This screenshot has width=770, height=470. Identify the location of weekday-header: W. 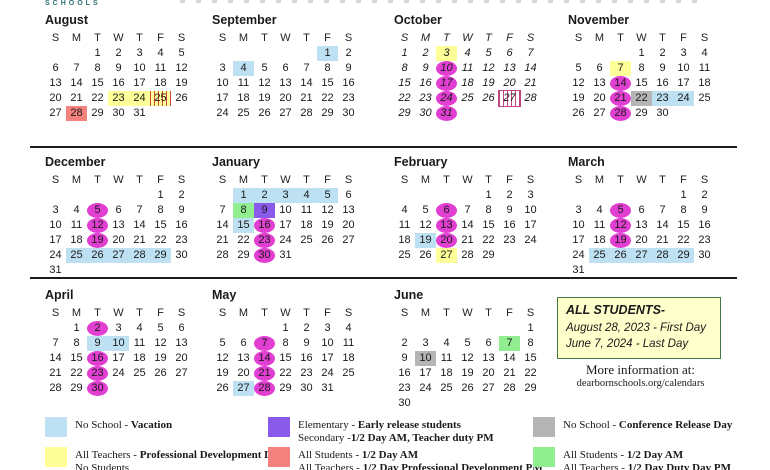
(641, 38).